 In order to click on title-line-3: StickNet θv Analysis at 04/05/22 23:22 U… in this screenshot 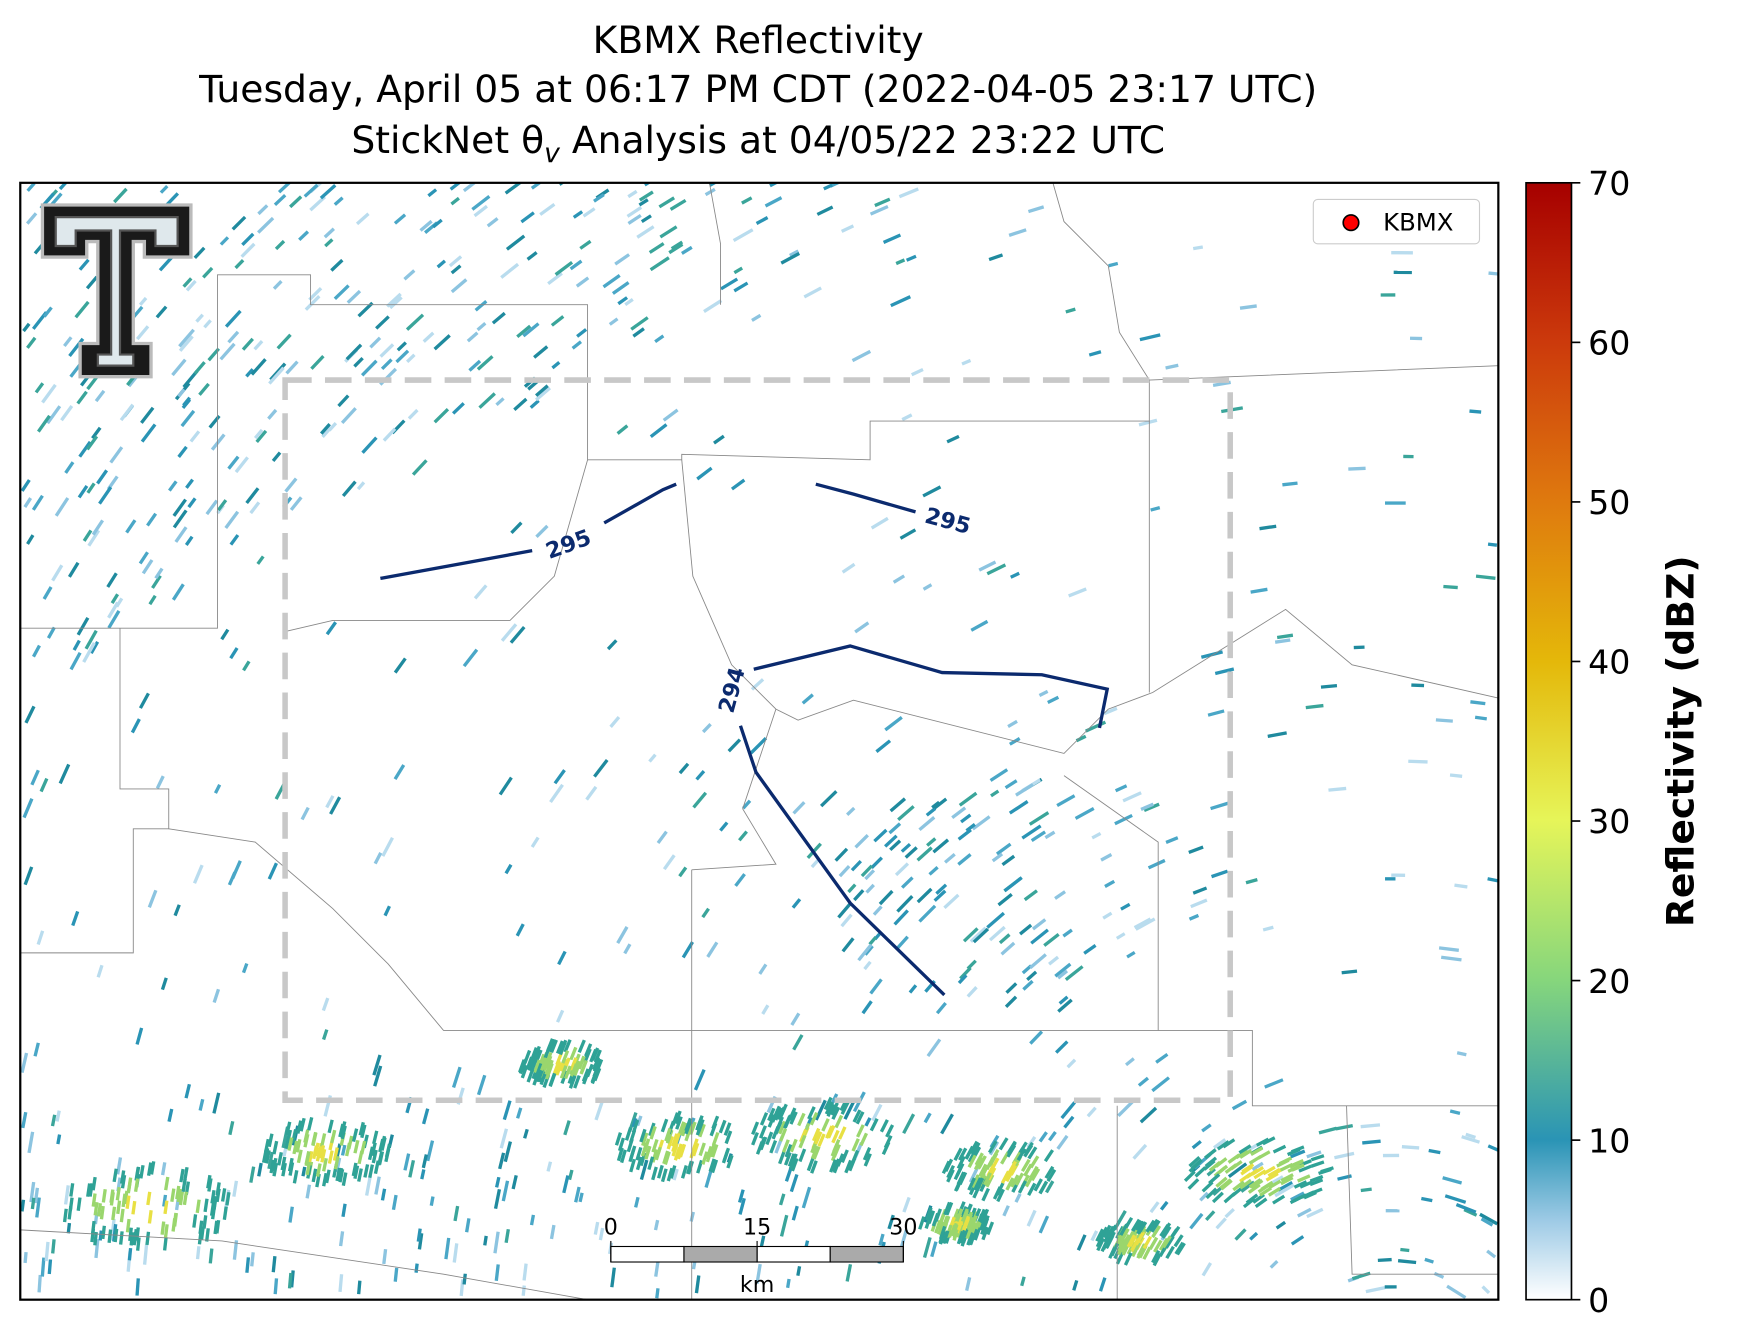, I will do `click(758, 143)`.